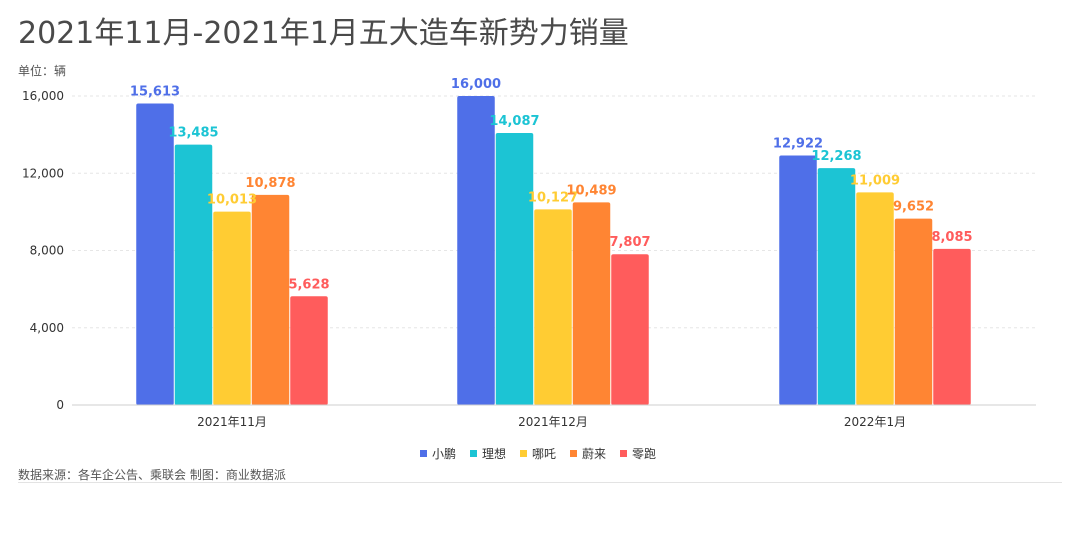 The image size is (1080, 540). What do you see at coordinates (494, 453) in the screenshot?
I see `legend-label: 理想` at bounding box center [494, 453].